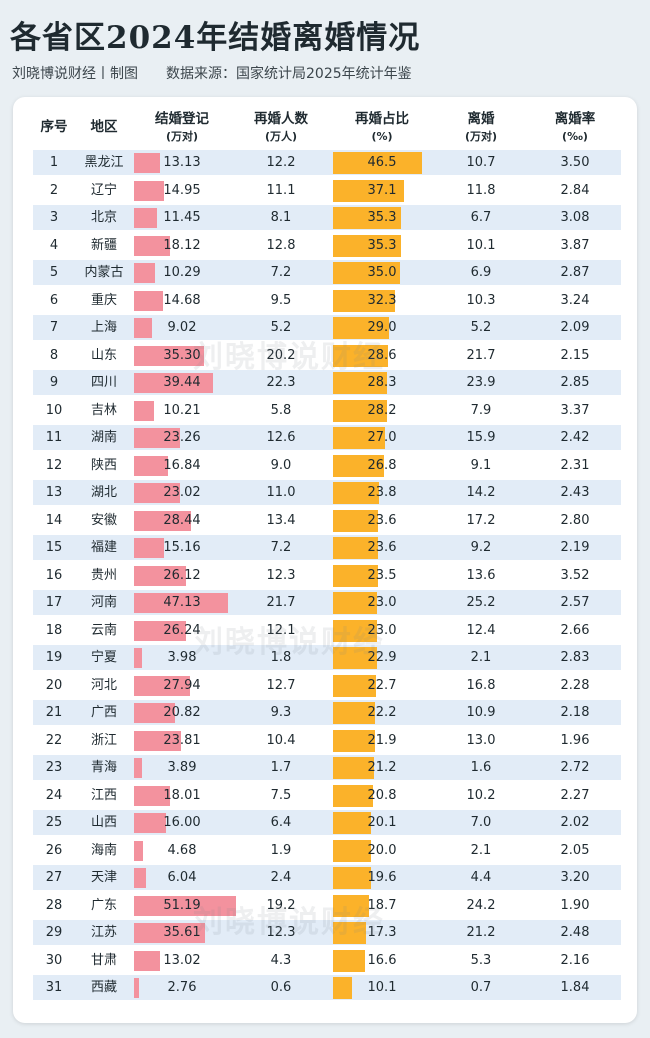 The width and height of the screenshot is (650, 1038). Describe the element at coordinates (575, 136) in the screenshot. I see `column-unit: (‰)` at that location.